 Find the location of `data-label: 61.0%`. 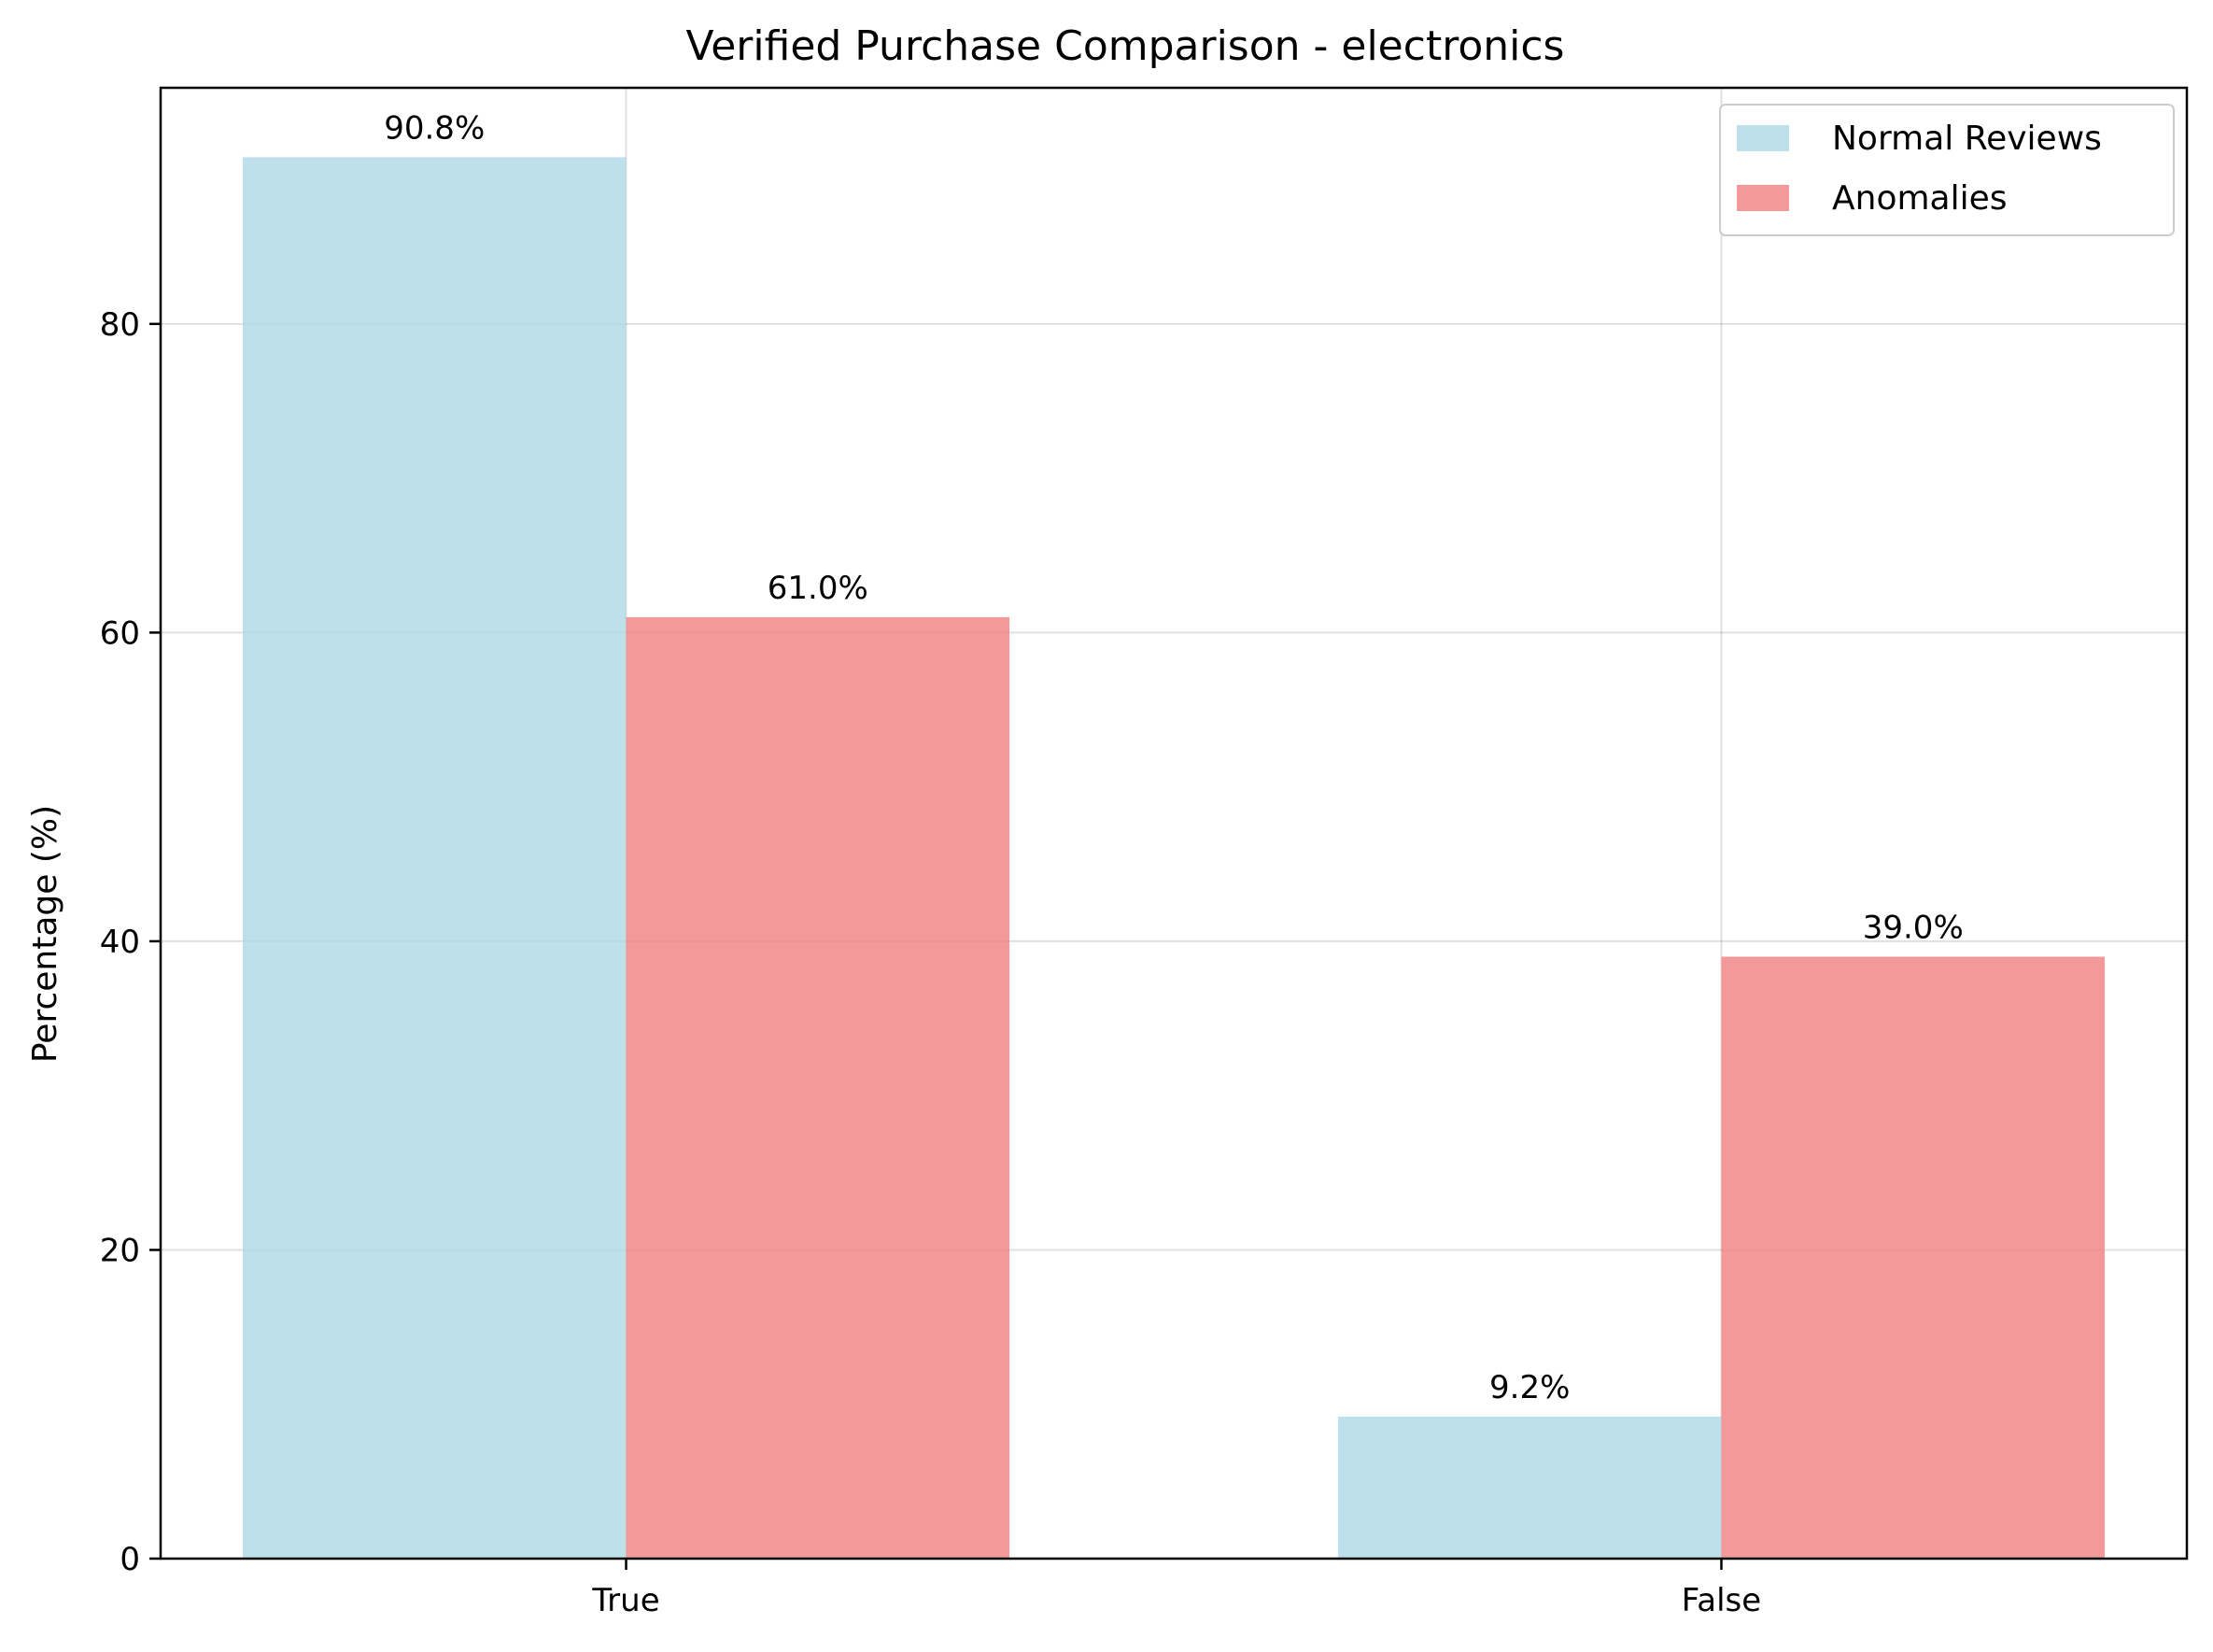

data-label: 61.0% is located at coordinates (818, 588).